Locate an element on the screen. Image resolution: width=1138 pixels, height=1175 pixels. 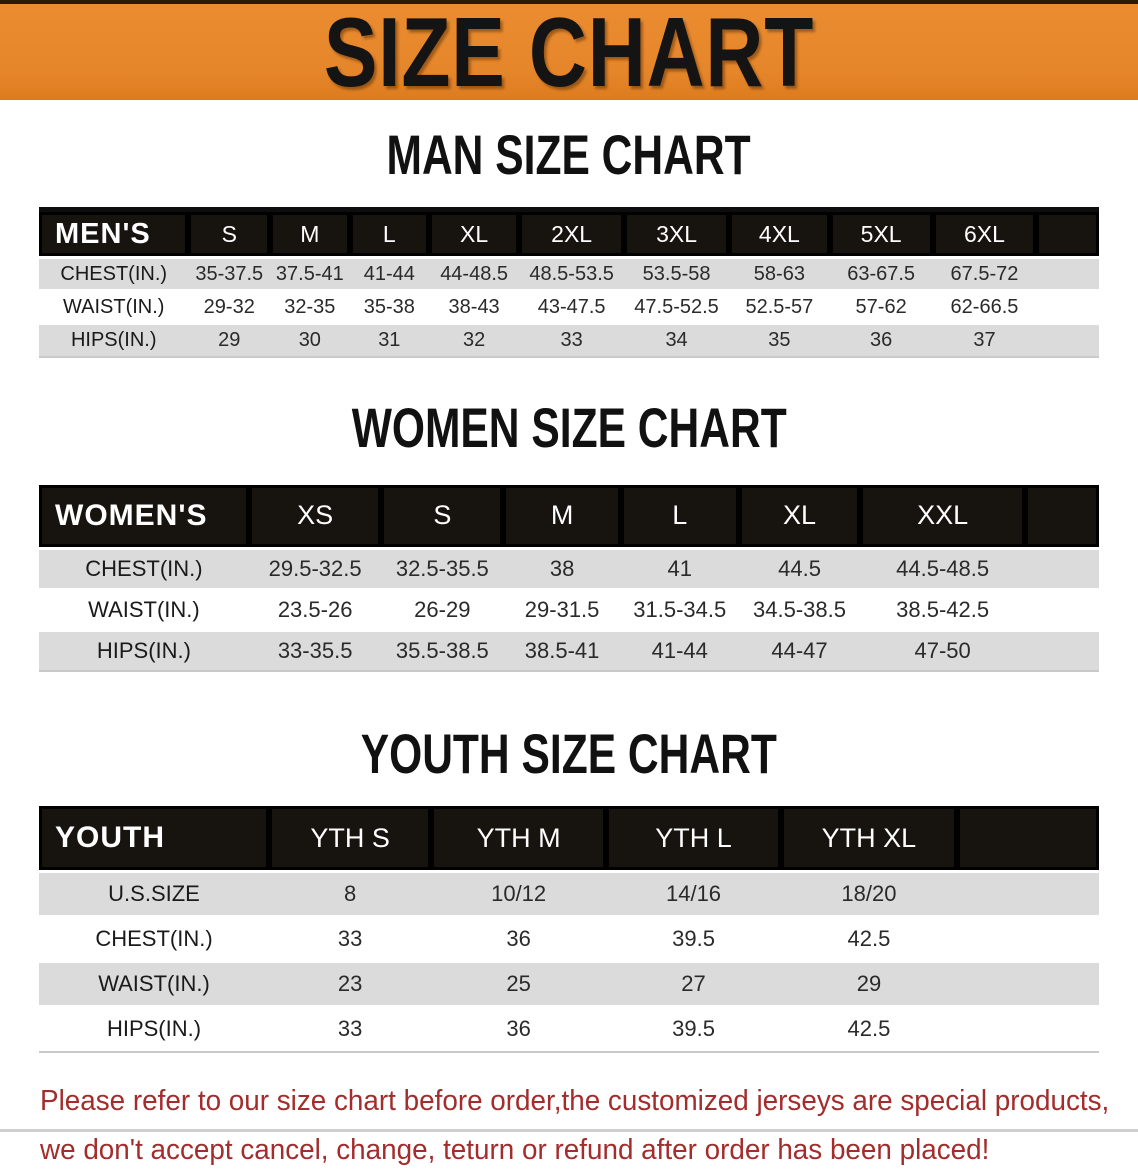
table-header-row: YOUTH YTH S YTH M YTH L YTH XL is located at coordinates (569, 839).